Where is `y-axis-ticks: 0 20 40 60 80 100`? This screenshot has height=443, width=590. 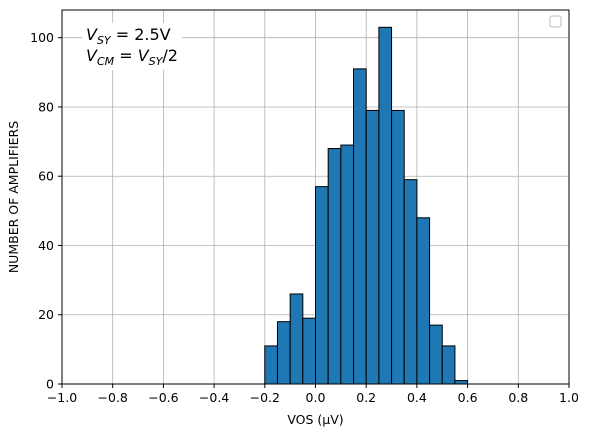
y-axis-ticks: 0 20 40 60 80 100 is located at coordinates (46, 211).